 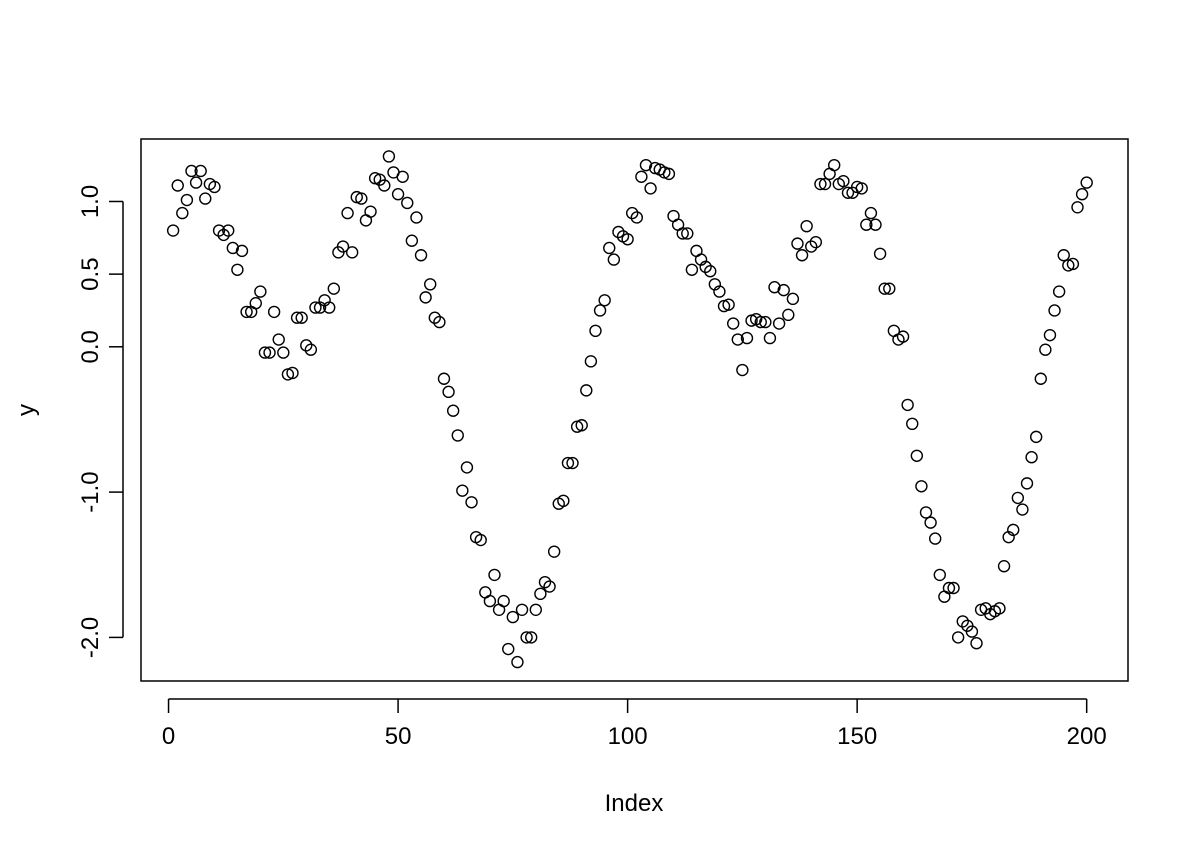 What do you see at coordinates (634, 803) in the screenshot?
I see `x-axis-label: Index` at bounding box center [634, 803].